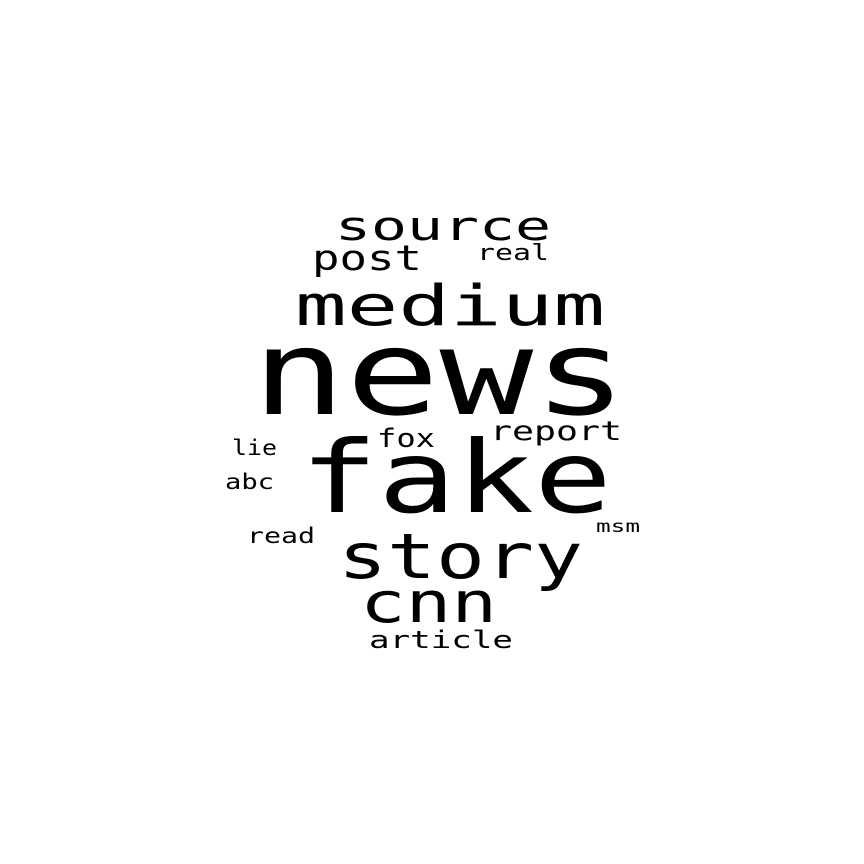 The image size is (864, 864). Describe the element at coordinates (450, 306) in the screenshot. I see `word-medium: medium` at that location.